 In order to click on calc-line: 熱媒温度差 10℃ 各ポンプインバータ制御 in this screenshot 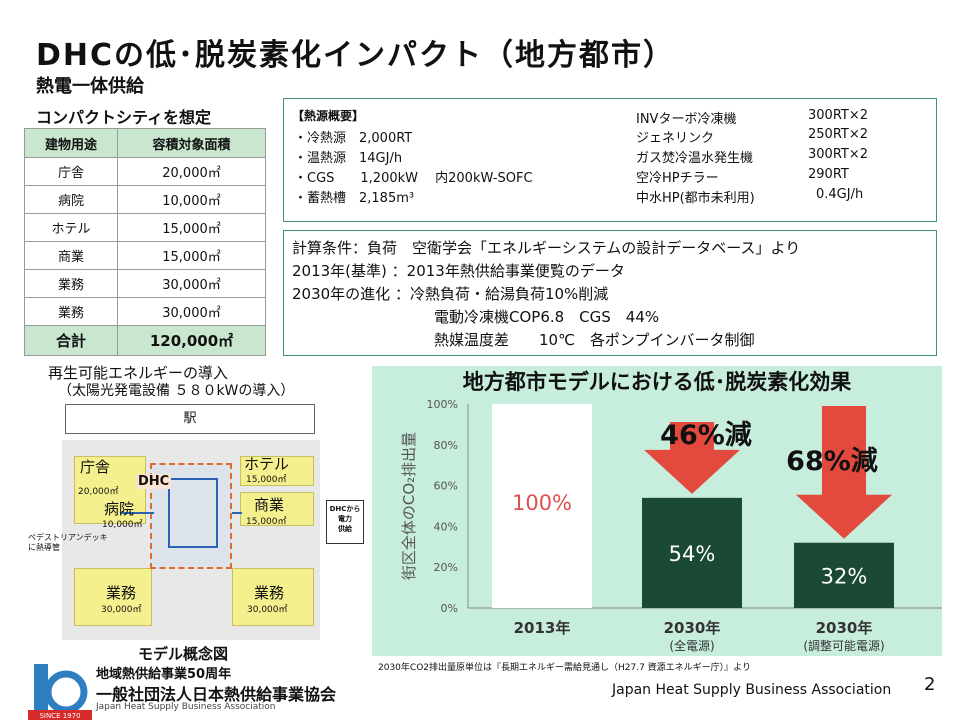, I will do `click(594, 340)`.